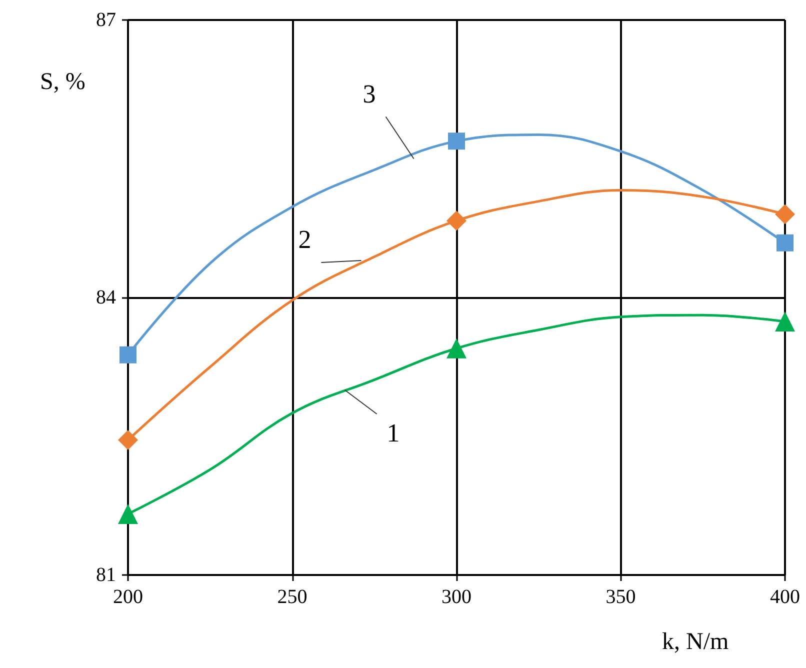  Describe the element at coordinates (785, 597) in the screenshot. I see `x-tick-label: 400` at that location.